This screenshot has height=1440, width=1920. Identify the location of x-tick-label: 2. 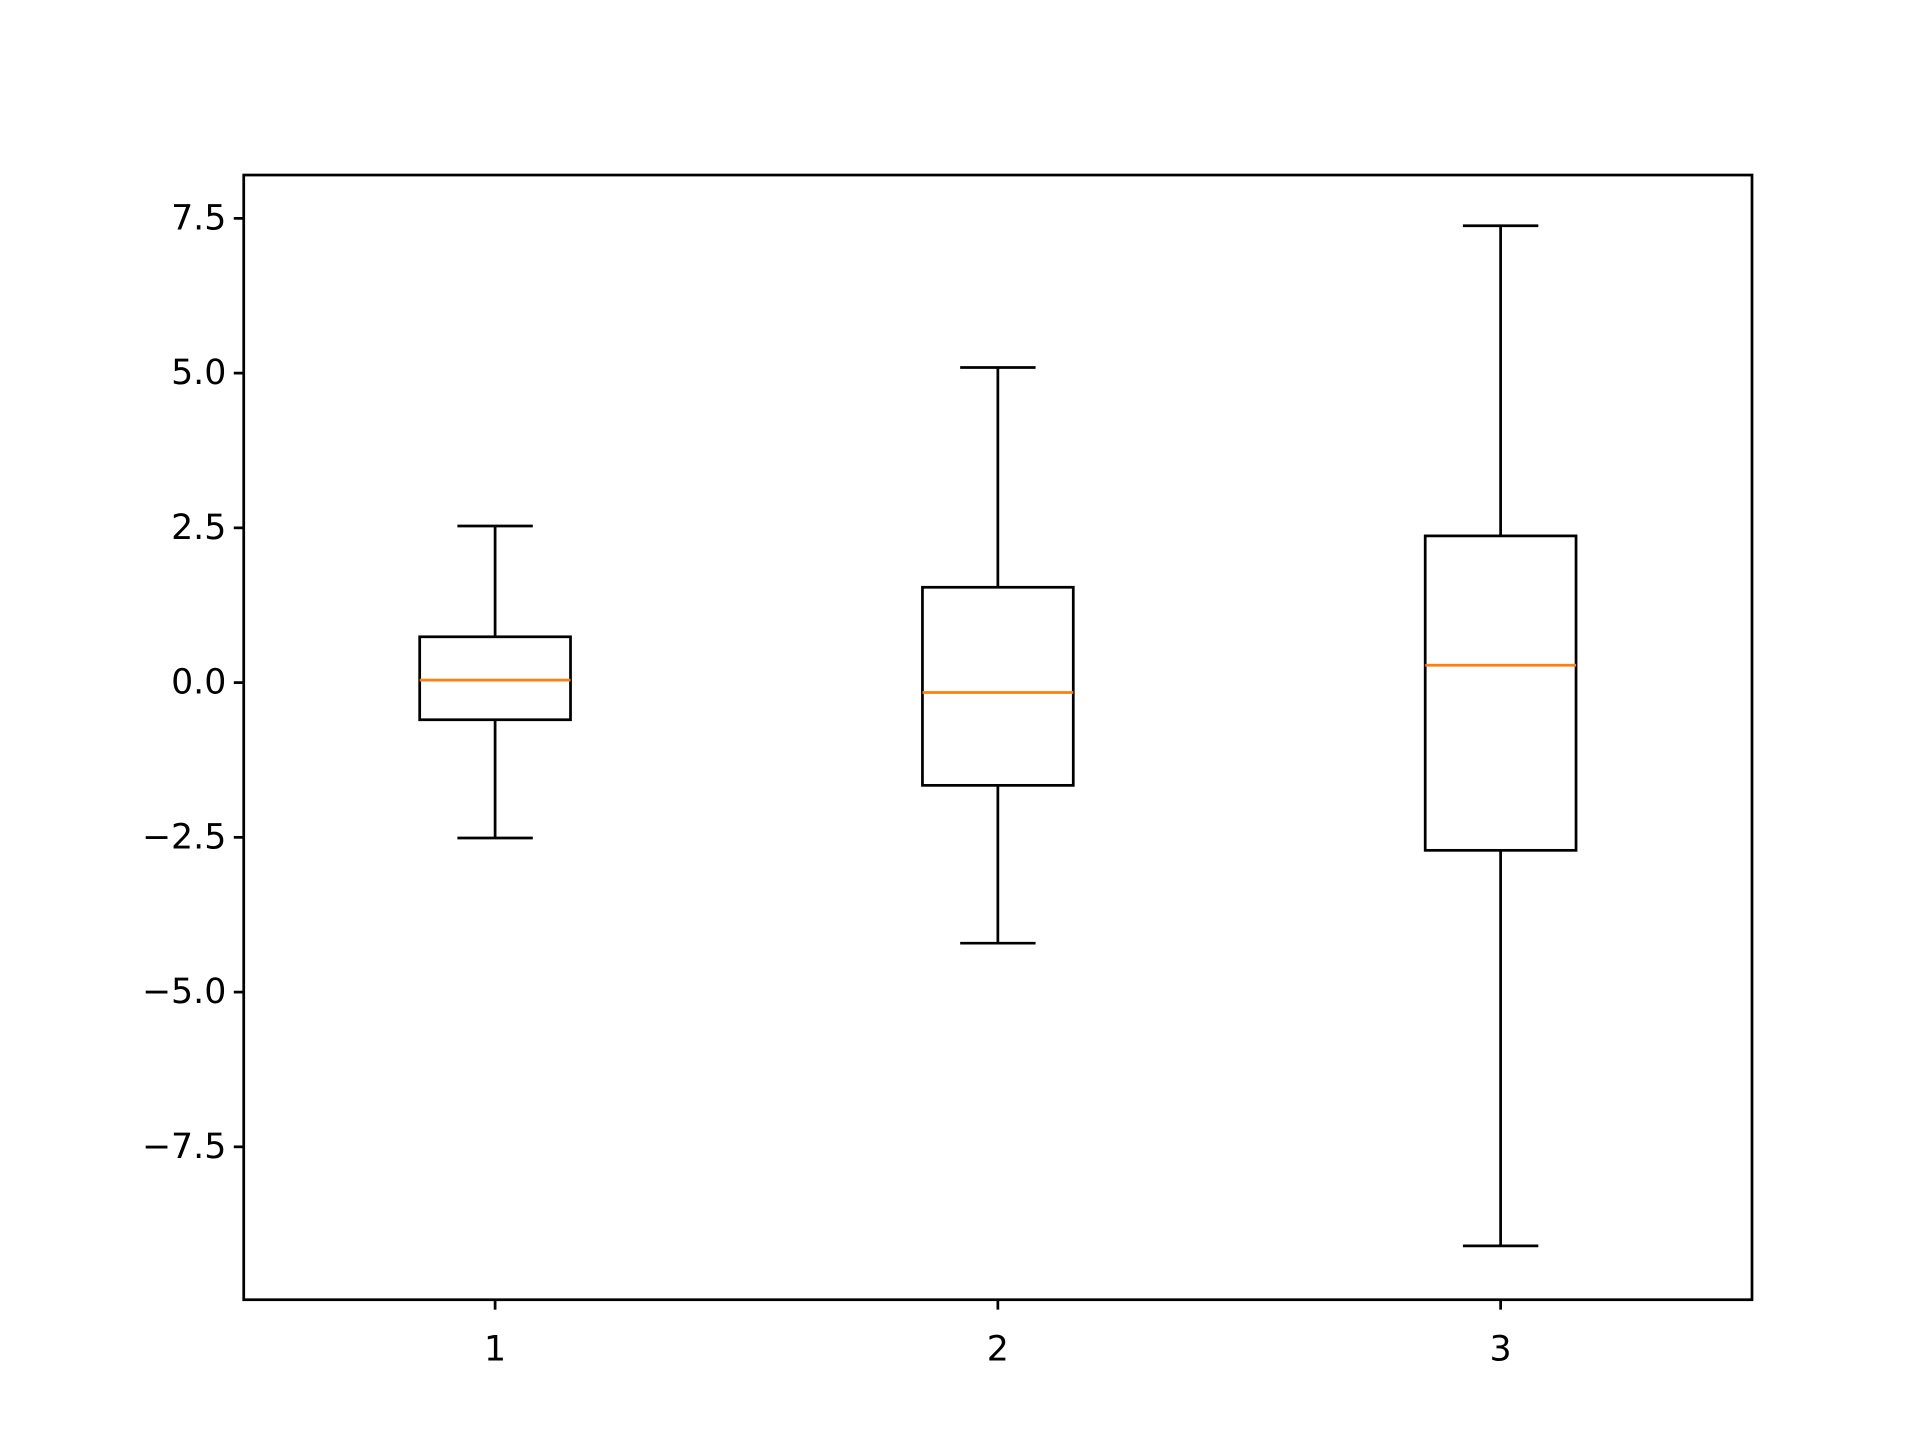
(998, 1349).